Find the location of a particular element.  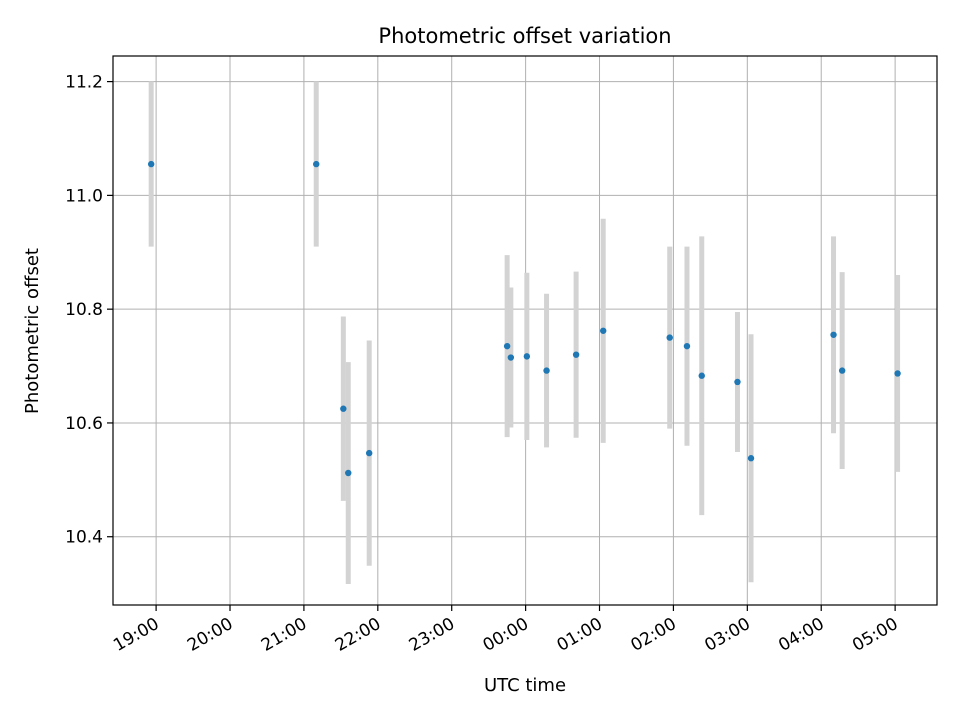

x-tick-label: 02:00 is located at coordinates (653, 635).